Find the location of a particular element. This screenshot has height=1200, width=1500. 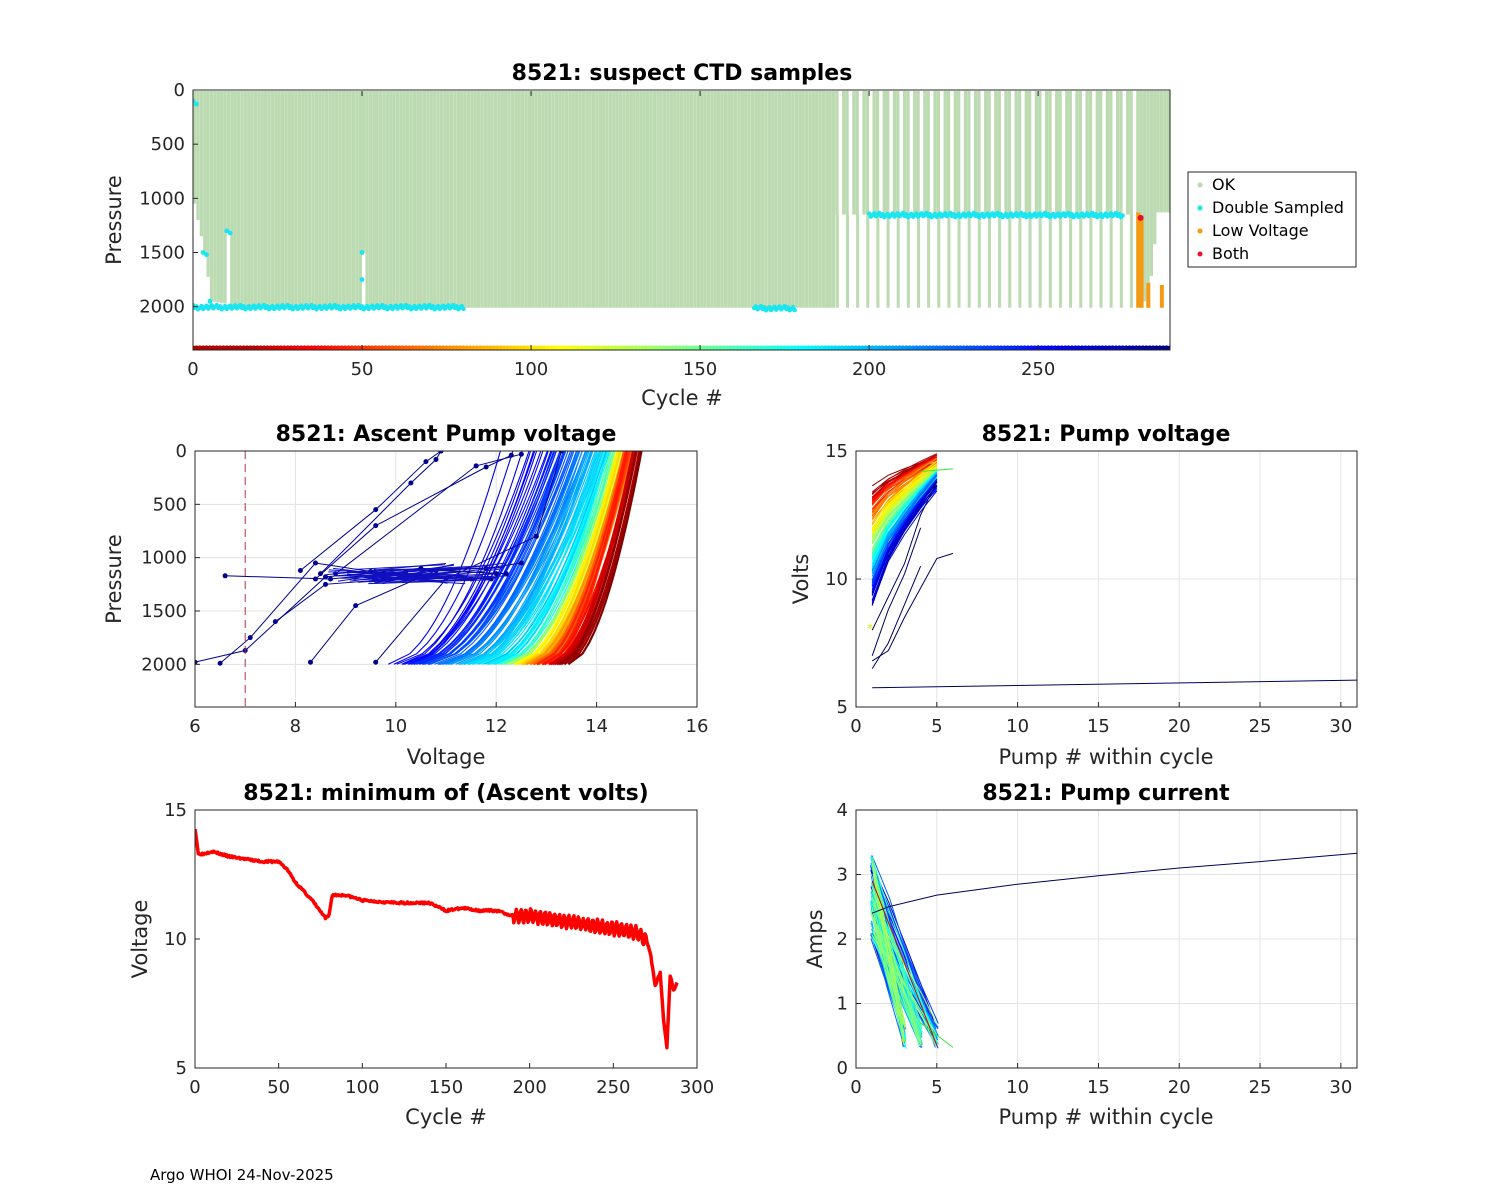

ctd-xlabel: Cycle # is located at coordinates (682, 398).